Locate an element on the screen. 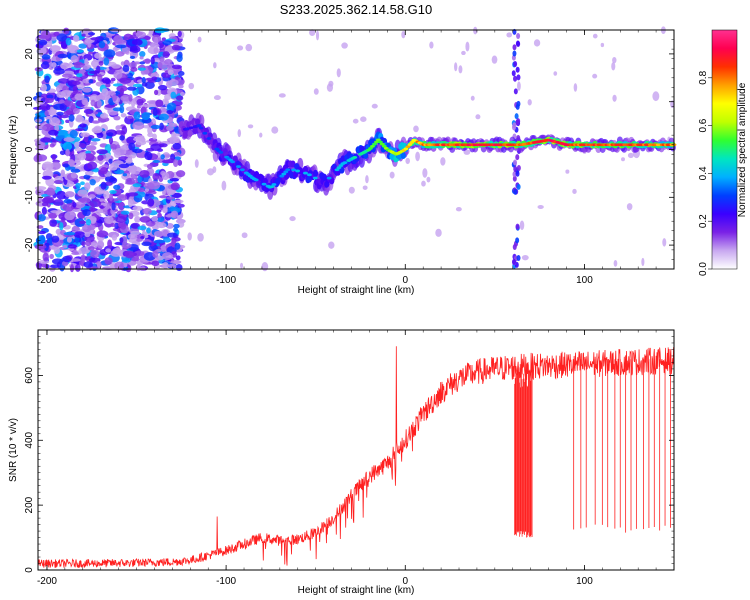 This screenshot has height=600, width=750. x-tick-label: 0 is located at coordinates (405, 280).